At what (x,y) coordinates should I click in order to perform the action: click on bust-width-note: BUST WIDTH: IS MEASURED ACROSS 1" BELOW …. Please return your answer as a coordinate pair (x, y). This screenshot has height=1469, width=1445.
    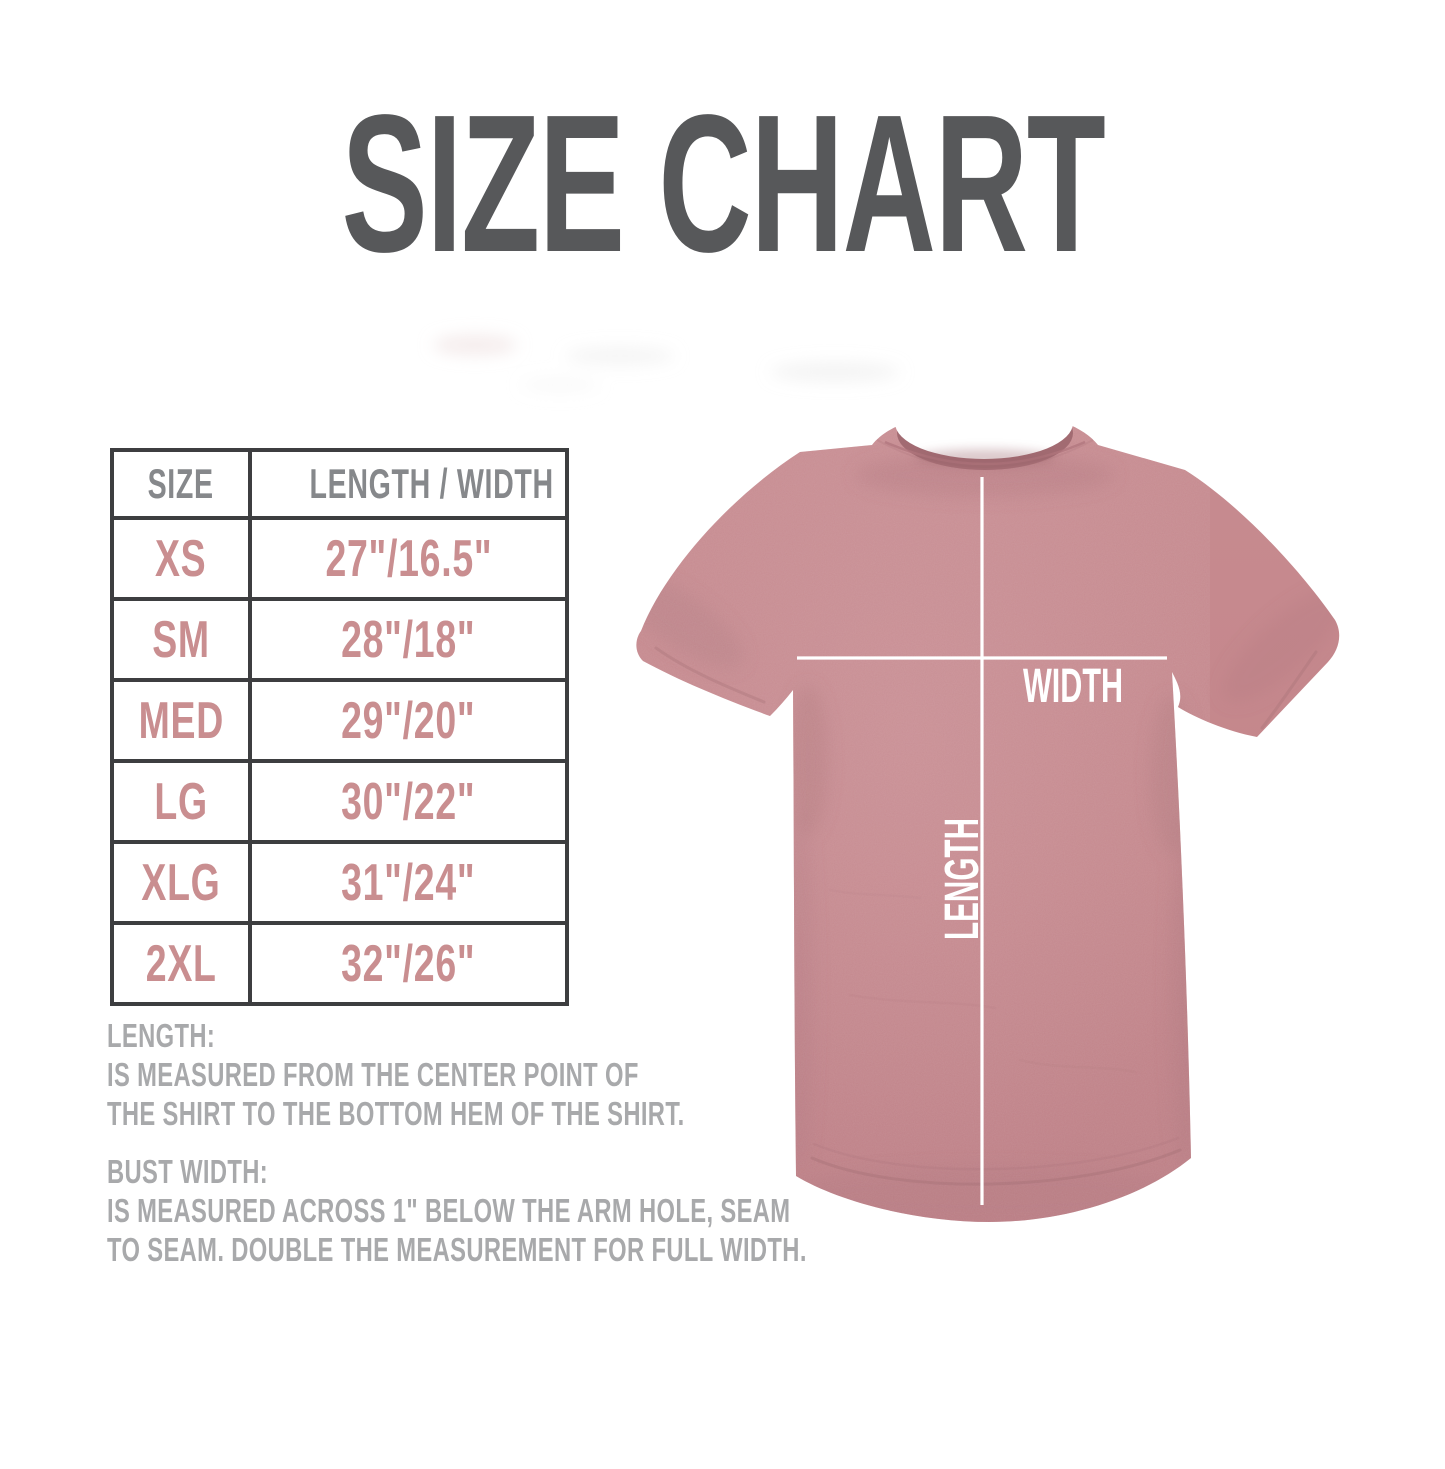
    Looking at the image, I should click on (593, 1210).